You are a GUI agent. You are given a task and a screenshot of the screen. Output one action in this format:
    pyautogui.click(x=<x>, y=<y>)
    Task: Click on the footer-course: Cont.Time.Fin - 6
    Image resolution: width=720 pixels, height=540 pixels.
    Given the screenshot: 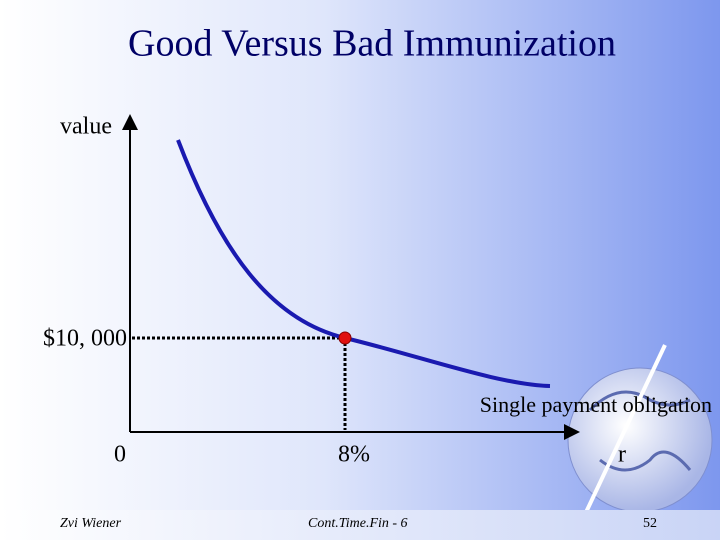 What is the action you would take?
    pyautogui.click(x=358, y=523)
    